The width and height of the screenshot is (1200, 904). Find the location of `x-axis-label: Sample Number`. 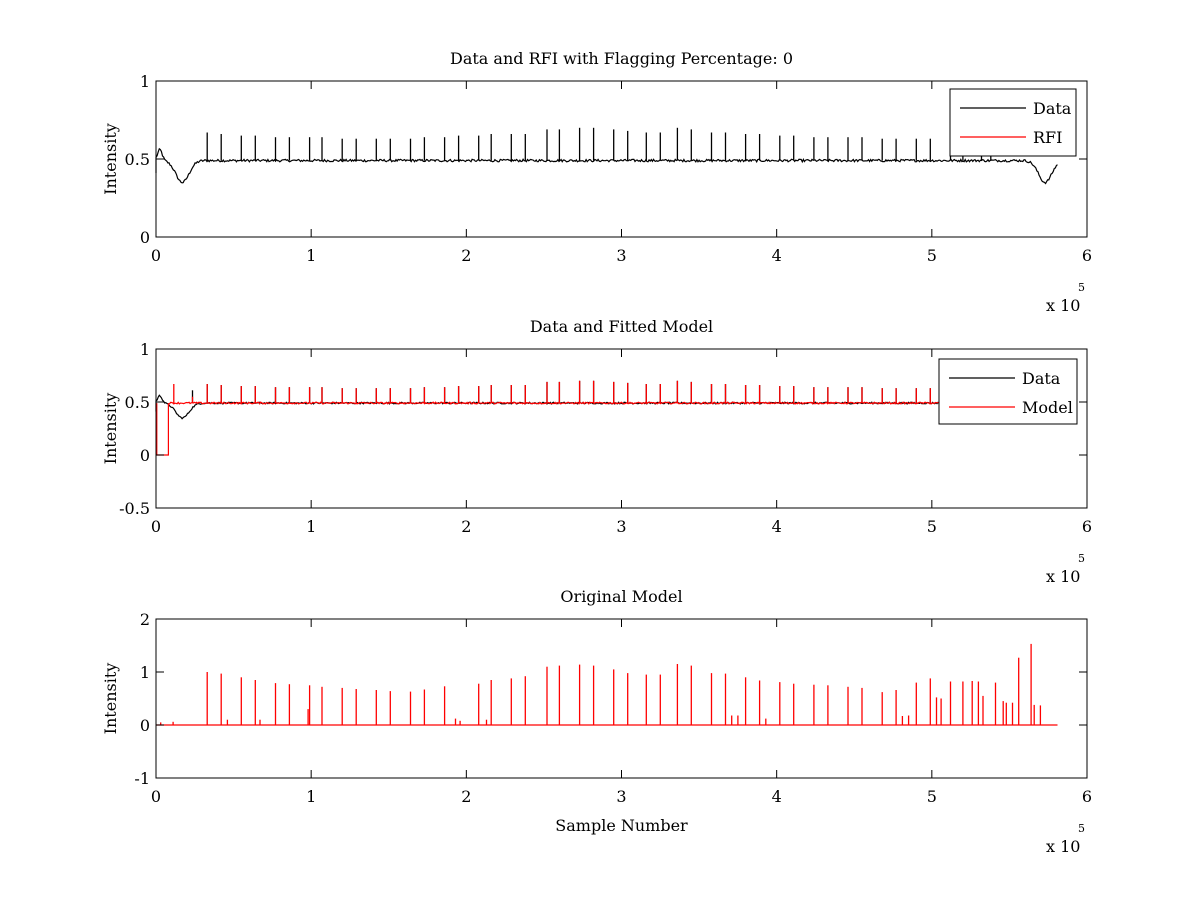

x-axis-label: Sample Number is located at coordinates (621, 825).